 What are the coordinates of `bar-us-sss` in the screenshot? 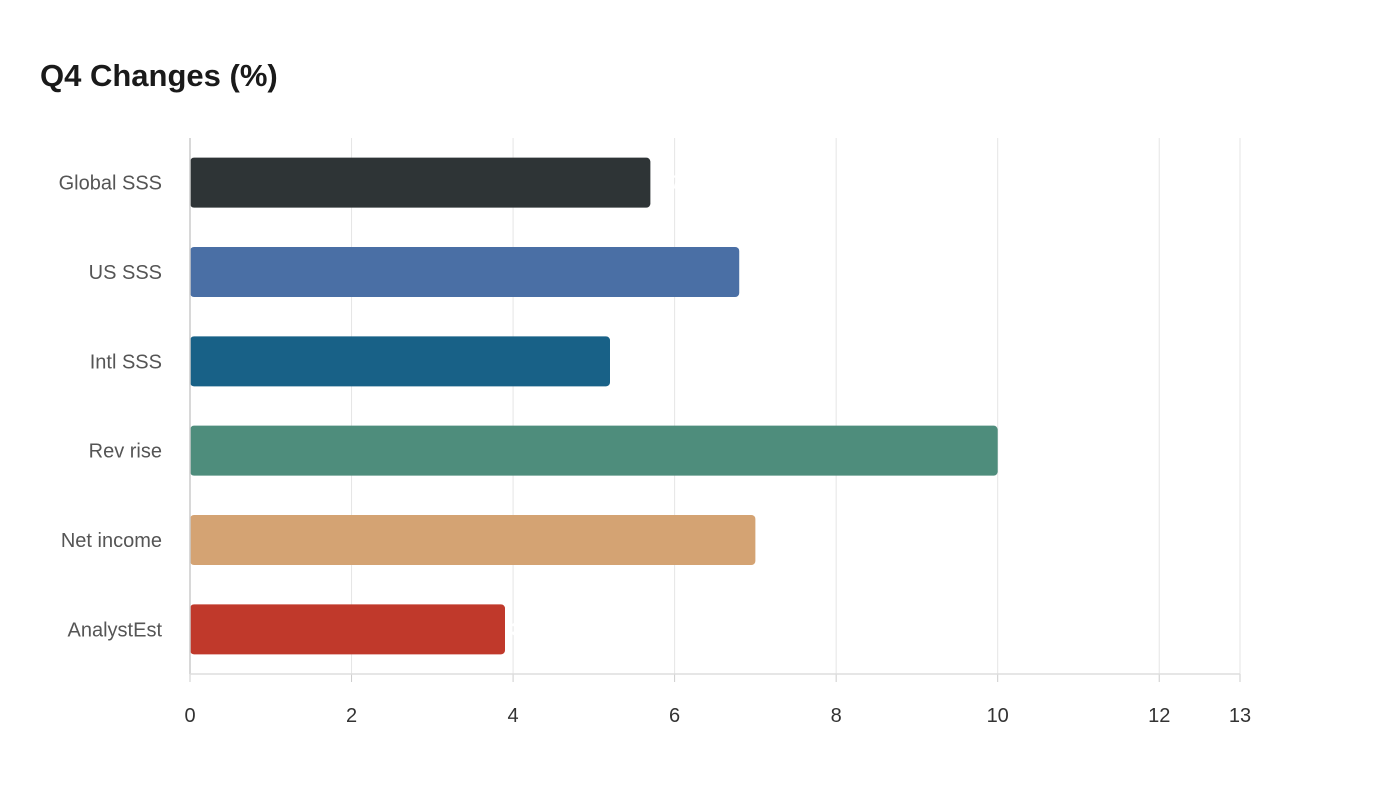 It's located at (465, 272).